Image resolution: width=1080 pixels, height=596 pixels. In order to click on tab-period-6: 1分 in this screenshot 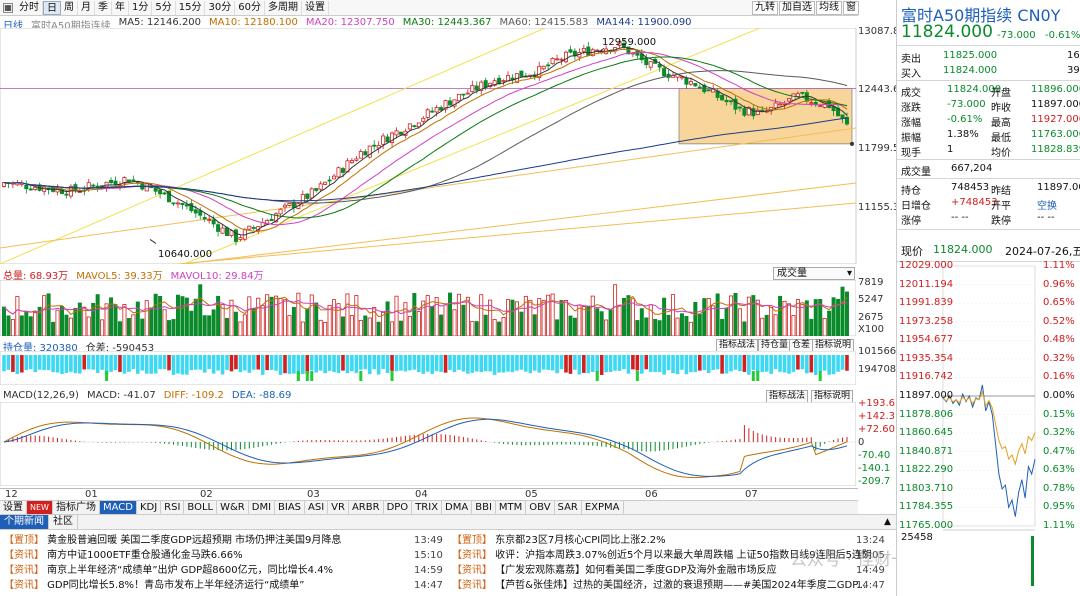, I will do `click(141, 7)`.